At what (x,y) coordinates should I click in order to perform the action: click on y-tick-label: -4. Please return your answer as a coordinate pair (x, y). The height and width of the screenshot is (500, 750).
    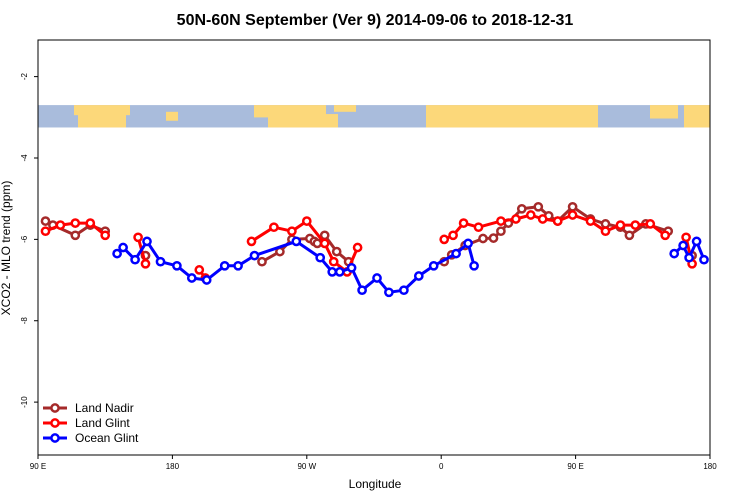
    Looking at the image, I should click on (24, 158).